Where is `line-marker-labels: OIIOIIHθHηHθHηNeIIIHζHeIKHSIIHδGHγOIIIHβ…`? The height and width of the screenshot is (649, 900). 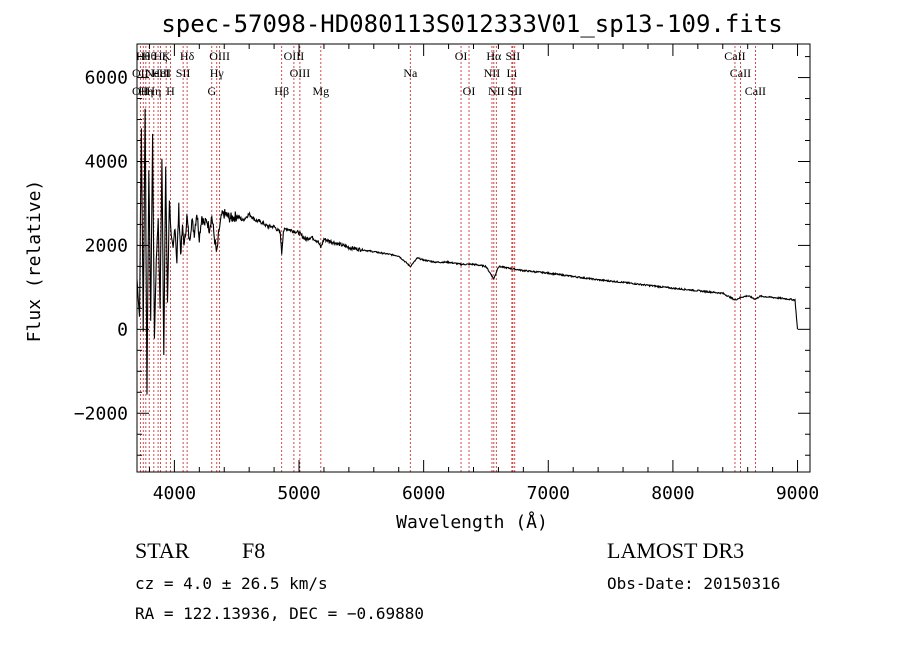
line-marker-labels: OIIOIIHθHηHθHηNeIIIHζHeIKHSIIHδGHγOIIIHβ… is located at coordinates (449, 73).